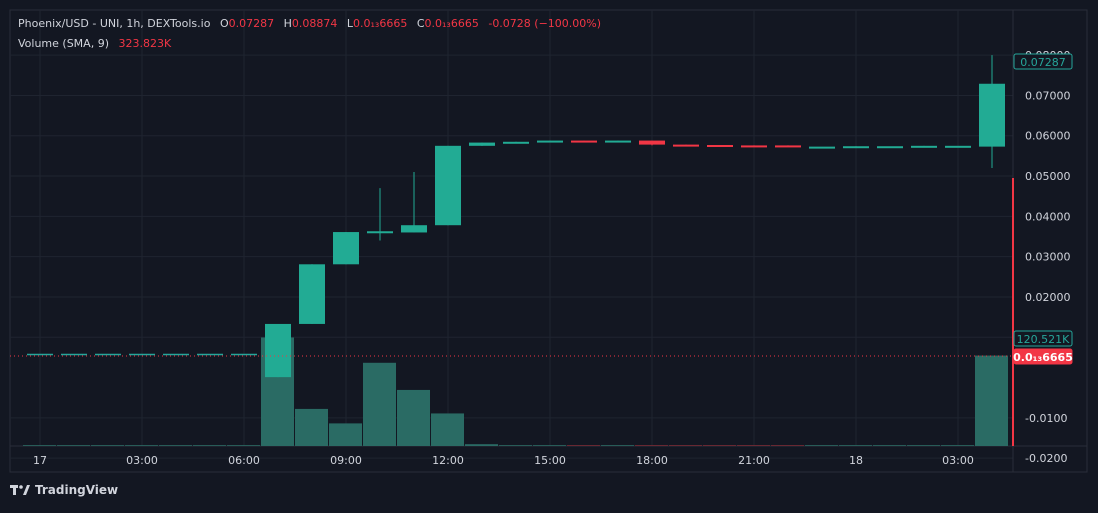  Describe the element at coordinates (1048, 216) in the screenshot. I see `price-tick-label: 0.04000` at that location.